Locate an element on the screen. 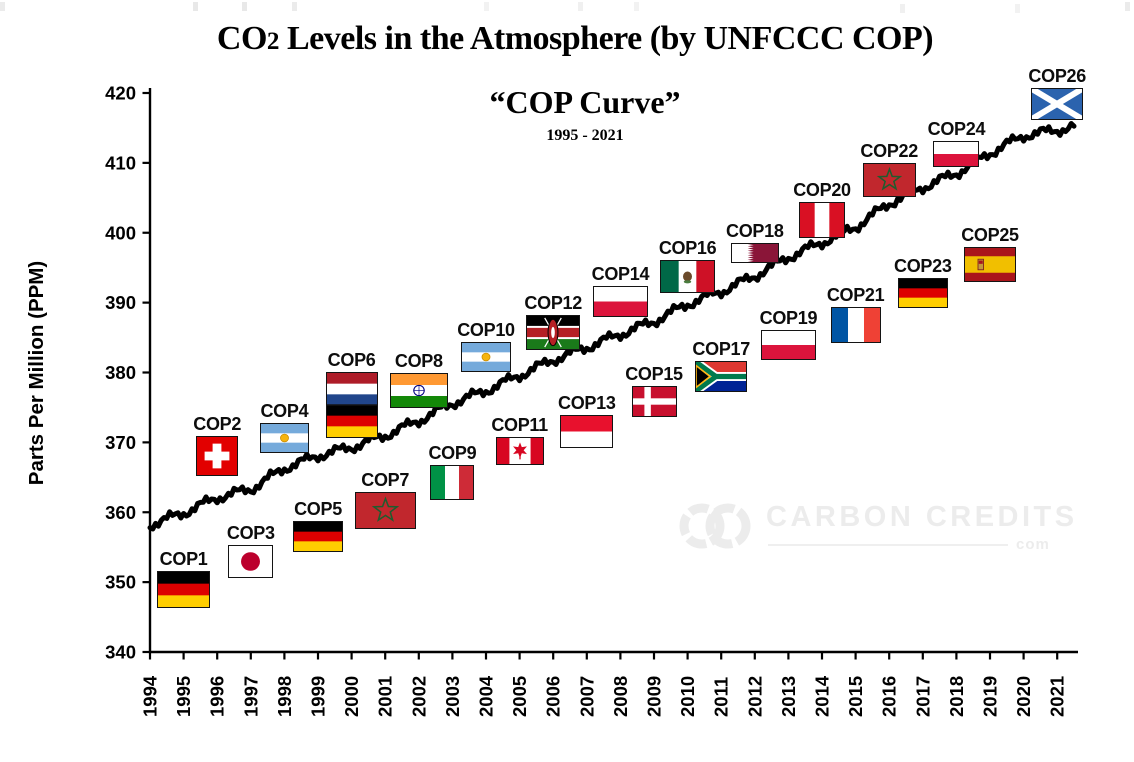 The height and width of the screenshot is (762, 1134). france-flag-icon is located at coordinates (855, 325).